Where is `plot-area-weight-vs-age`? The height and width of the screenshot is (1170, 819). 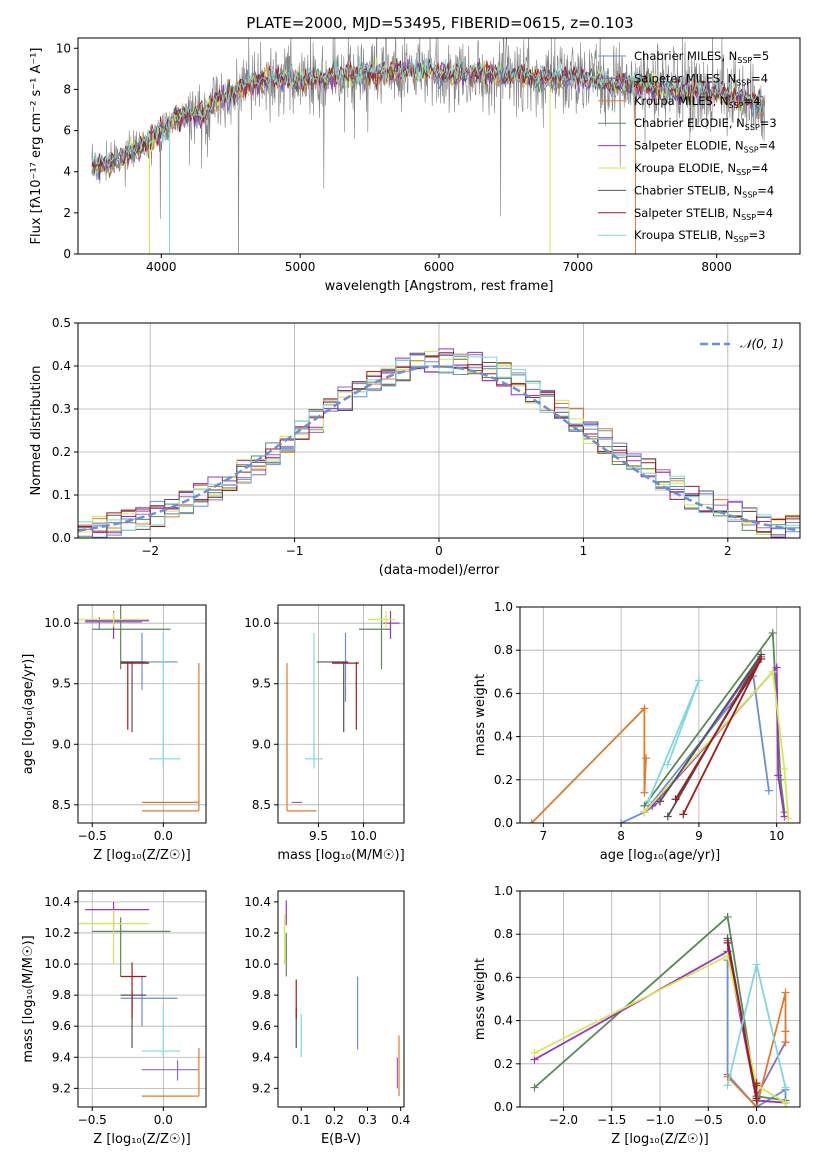
plot-area-weight-vs-age is located at coordinates (660, 725).